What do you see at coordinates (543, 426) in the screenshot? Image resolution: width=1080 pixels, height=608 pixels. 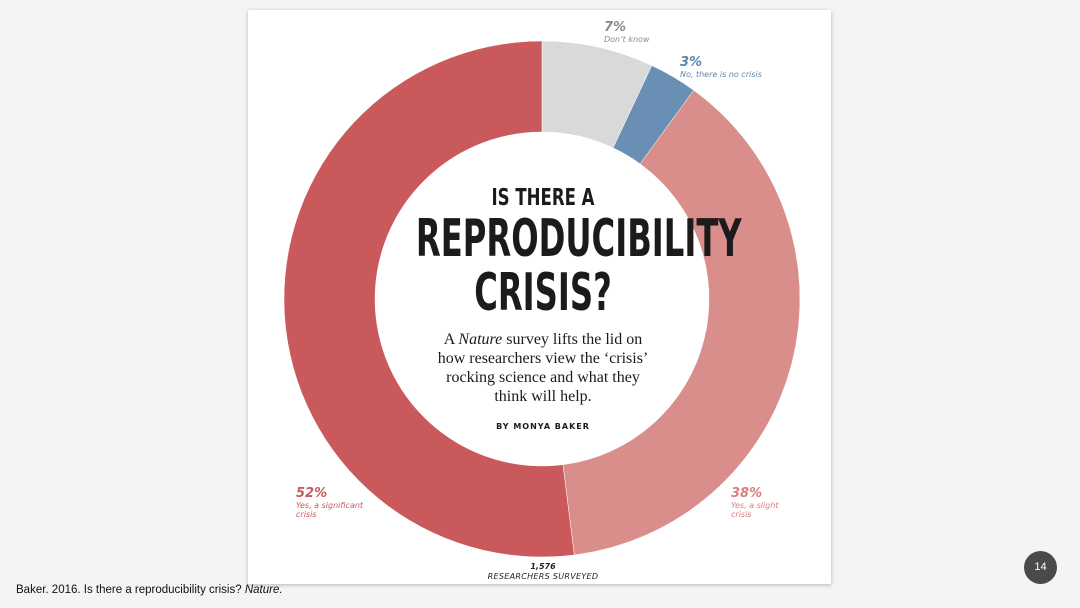 I see `byline: BY MONYA BAKER` at bounding box center [543, 426].